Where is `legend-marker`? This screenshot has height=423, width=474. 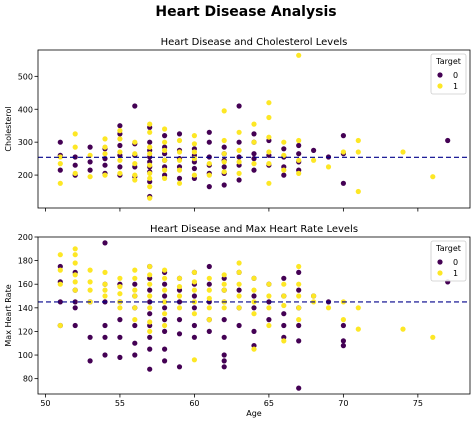 legend-marker is located at coordinates (440, 262).